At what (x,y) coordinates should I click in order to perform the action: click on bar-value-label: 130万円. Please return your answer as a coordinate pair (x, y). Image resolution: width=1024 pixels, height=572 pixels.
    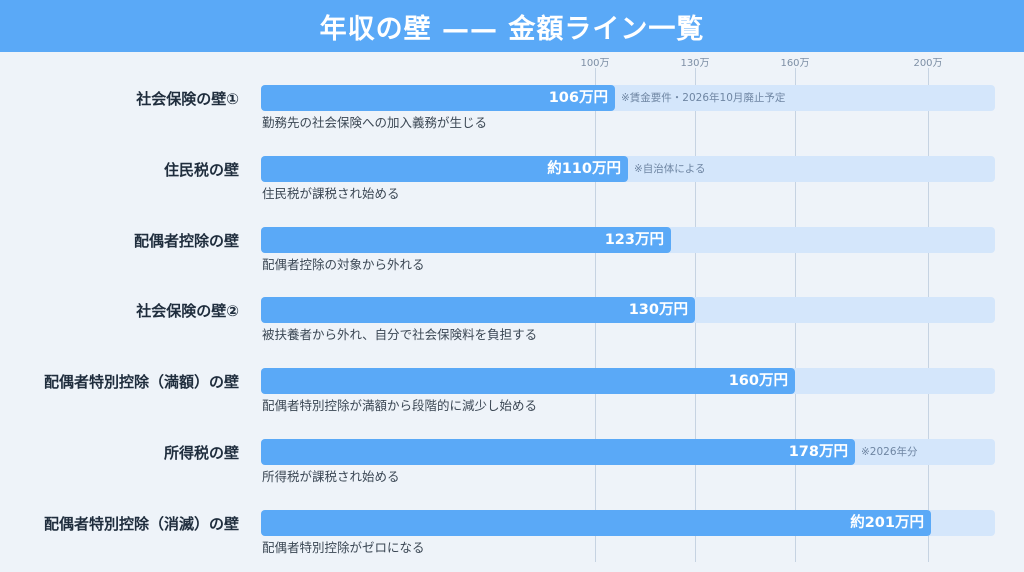
    Looking at the image, I should click on (658, 310).